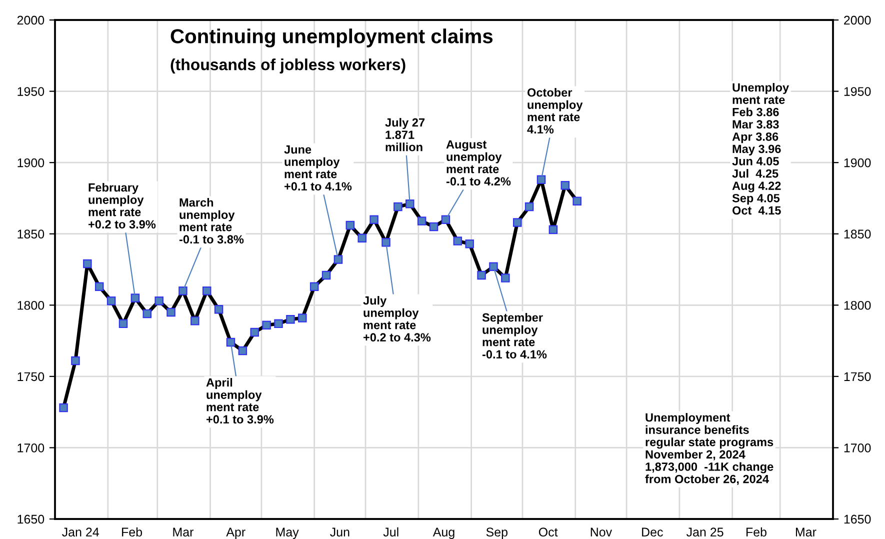 This screenshot has height=539, width=885. Describe the element at coordinates (240, 401) in the screenshot. I see `annotation: April unemploy ment rate +0.1 to 3.9%` at that location.